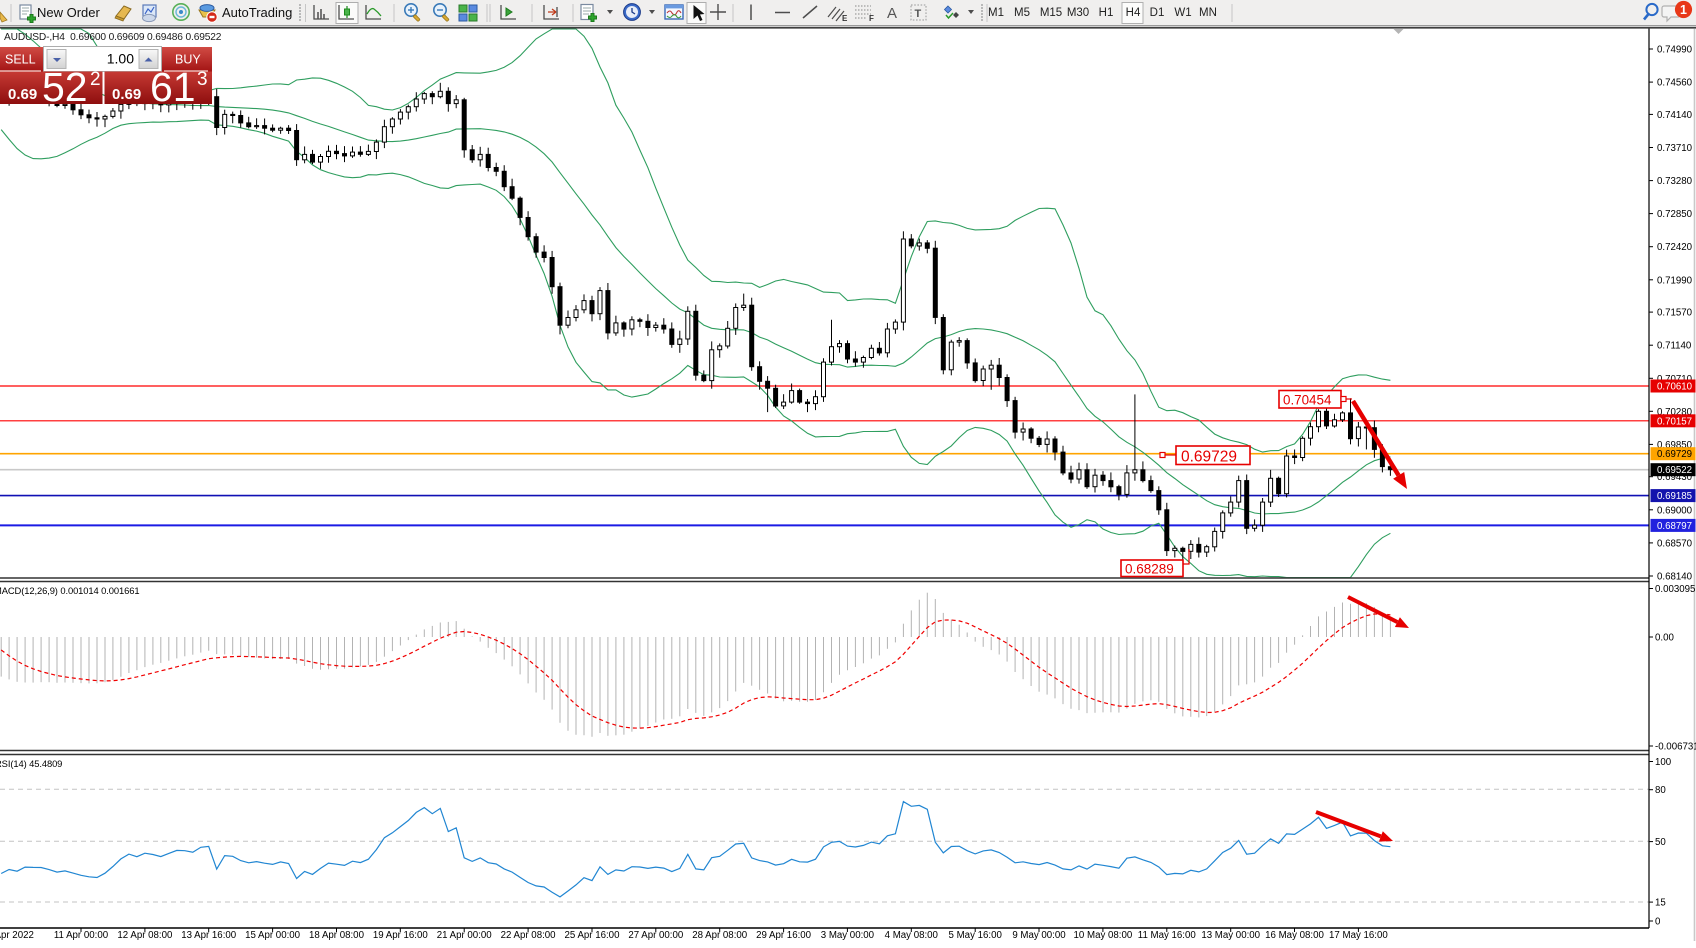 The width and height of the screenshot is (1696, 948). What do you see at coordinates (1675, 543) in the screenshot?
I see `svg-text: 0.68570` at bounding box center [1675, 543].